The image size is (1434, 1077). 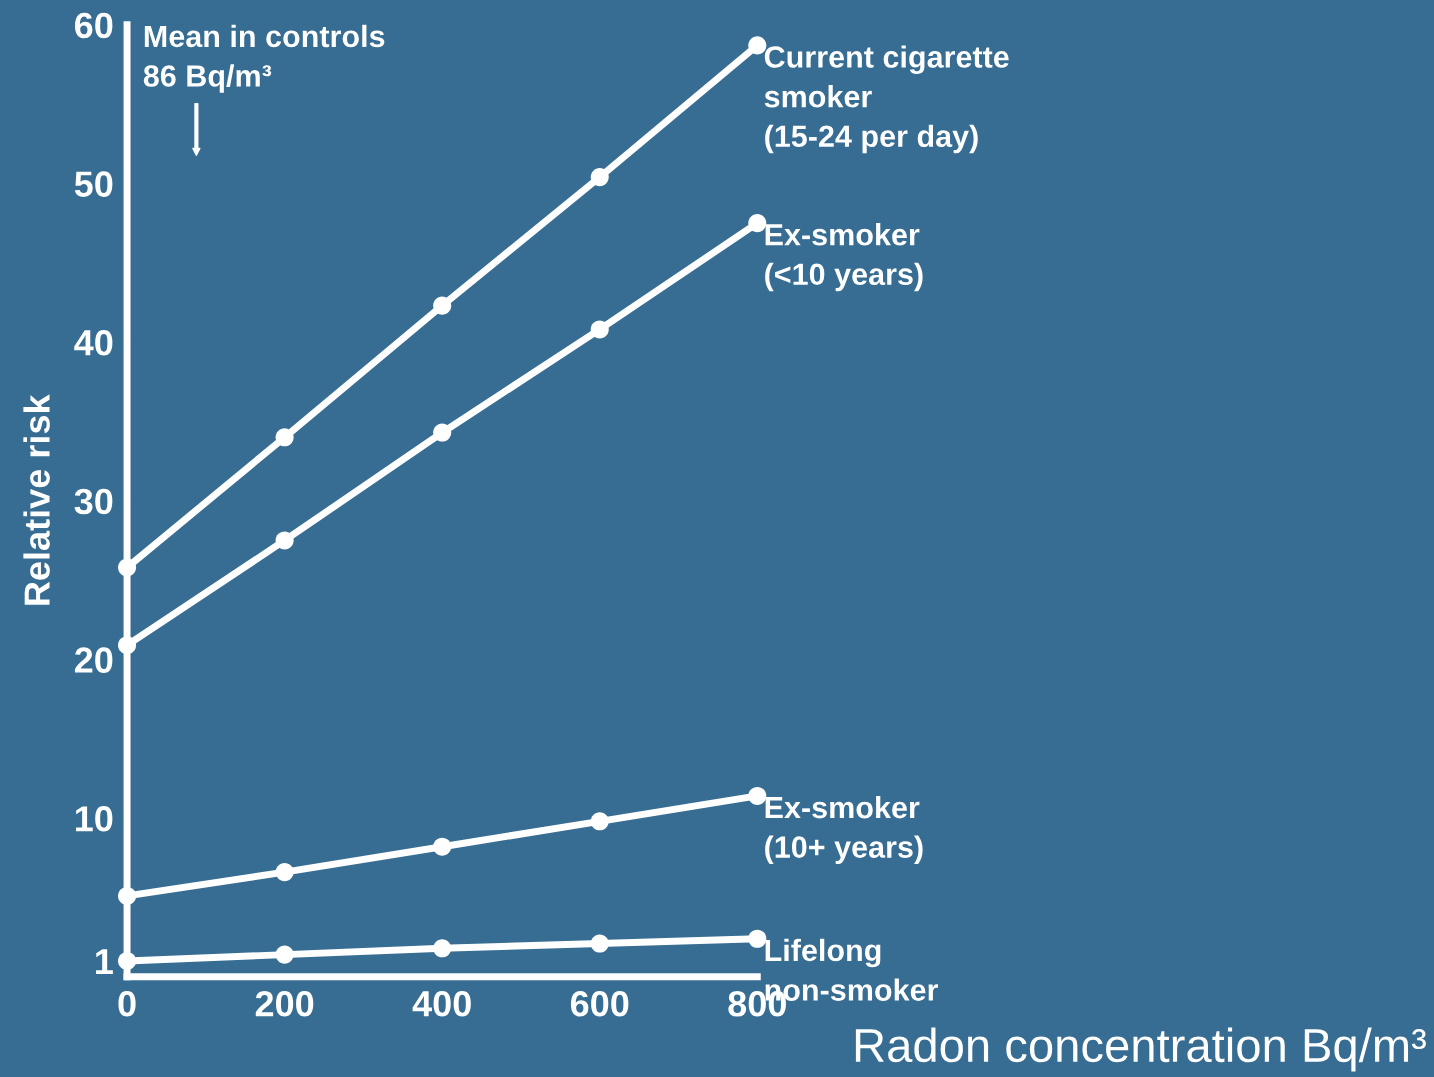 What do you see at coordinates (94, 25) in the screenshot?
I see `y-tick-label: 60` at bounding box center [94, 25].